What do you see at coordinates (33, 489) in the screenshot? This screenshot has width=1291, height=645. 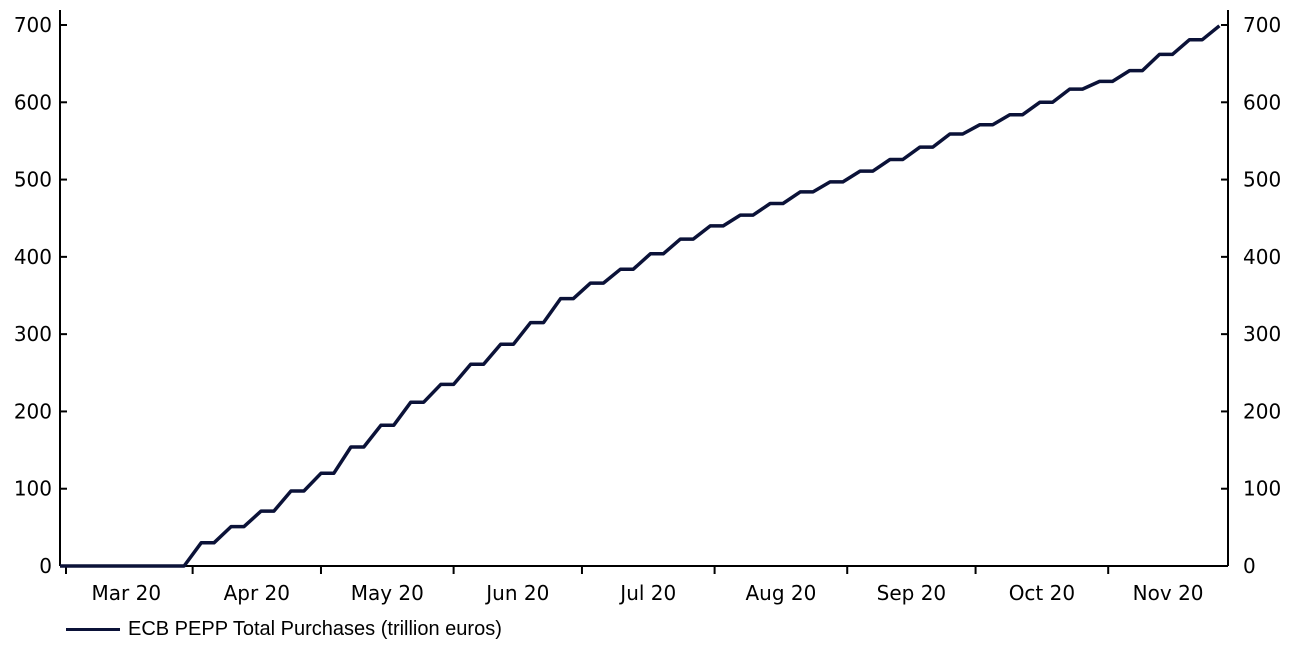 I see `left-y-tick-label: 100` at bounding box center [33, 489].